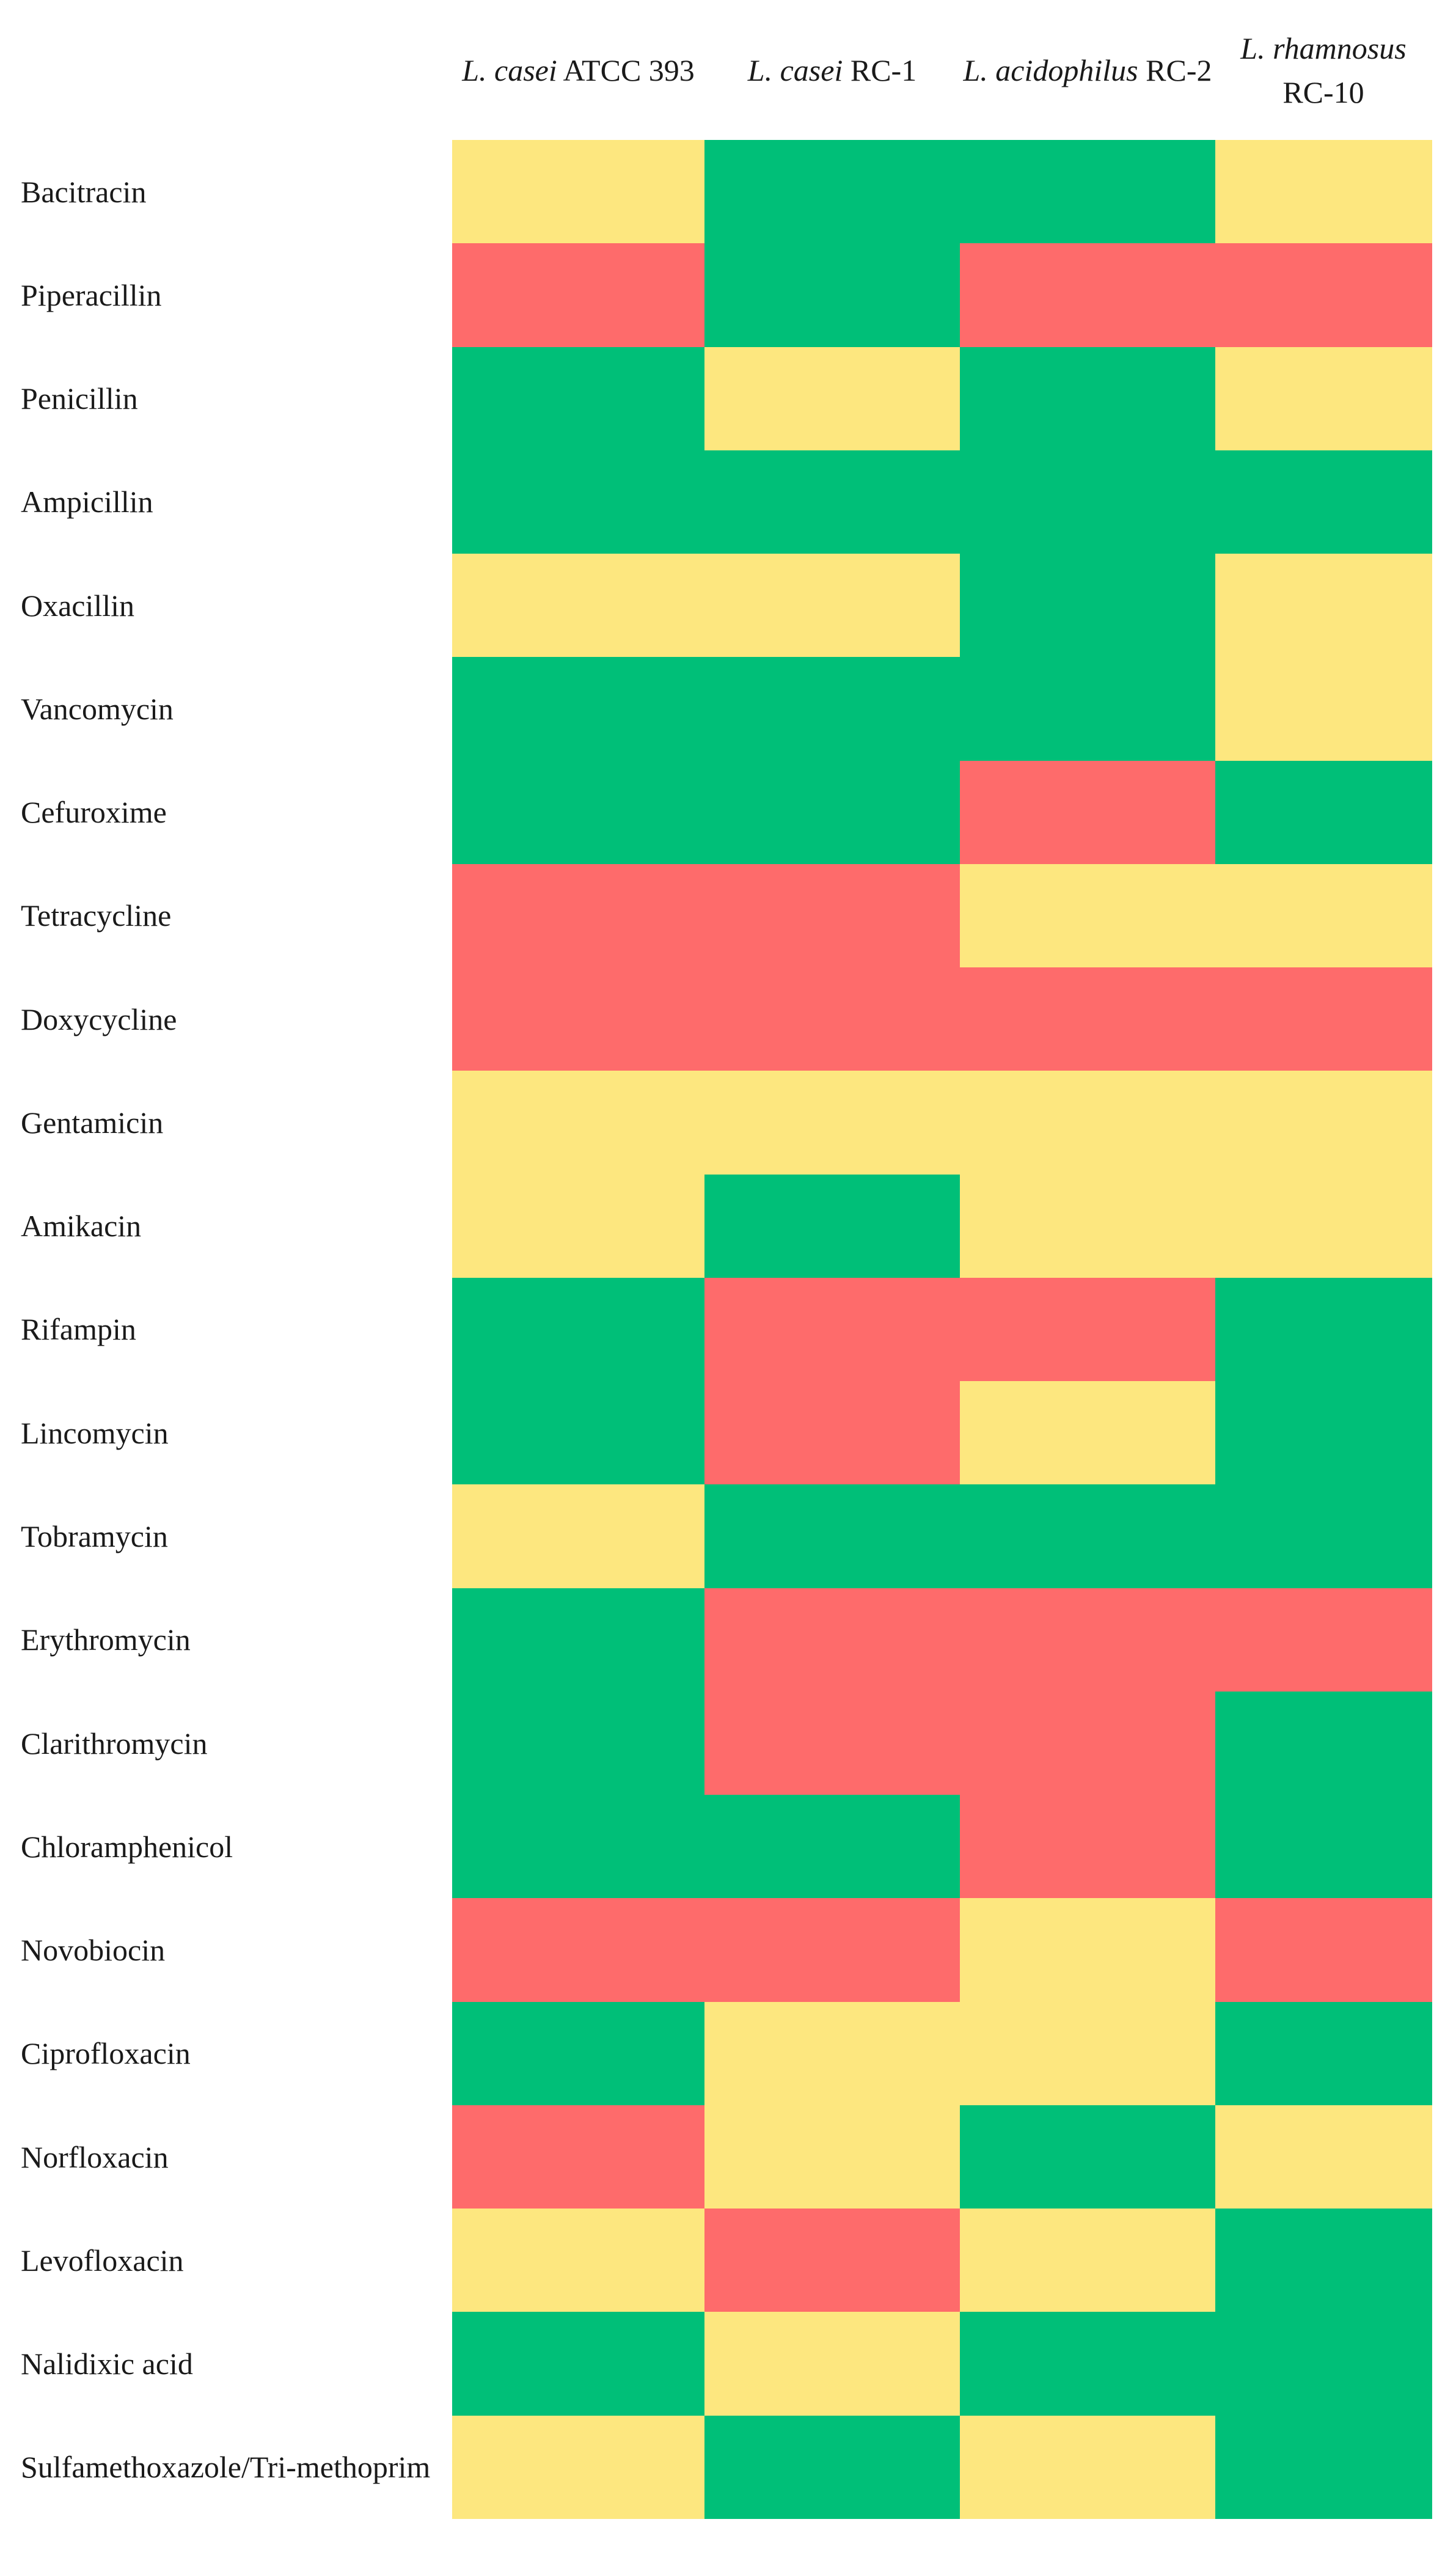  I want to click on row-label: Levofloxacin, so click(102, 2260).